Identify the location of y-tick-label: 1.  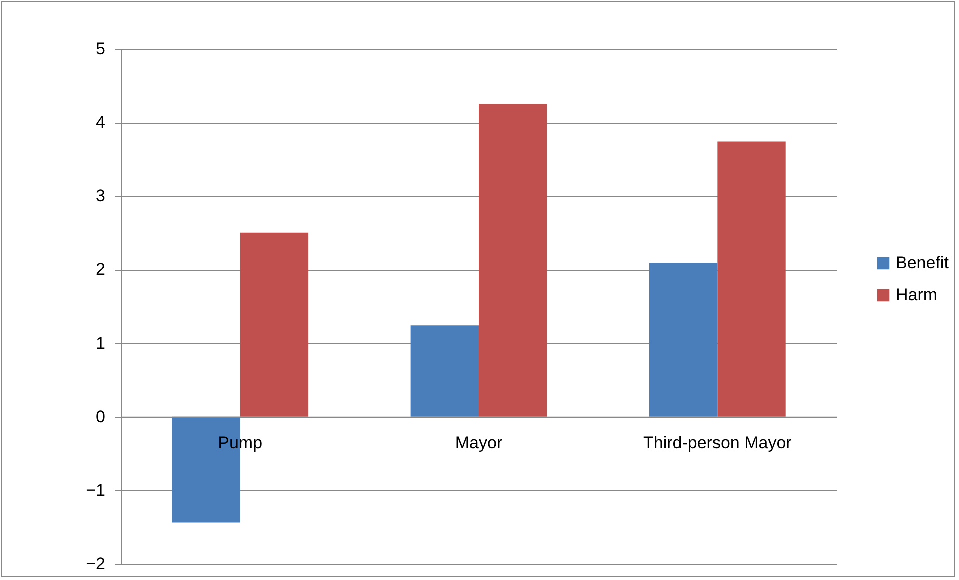
(101, 343).